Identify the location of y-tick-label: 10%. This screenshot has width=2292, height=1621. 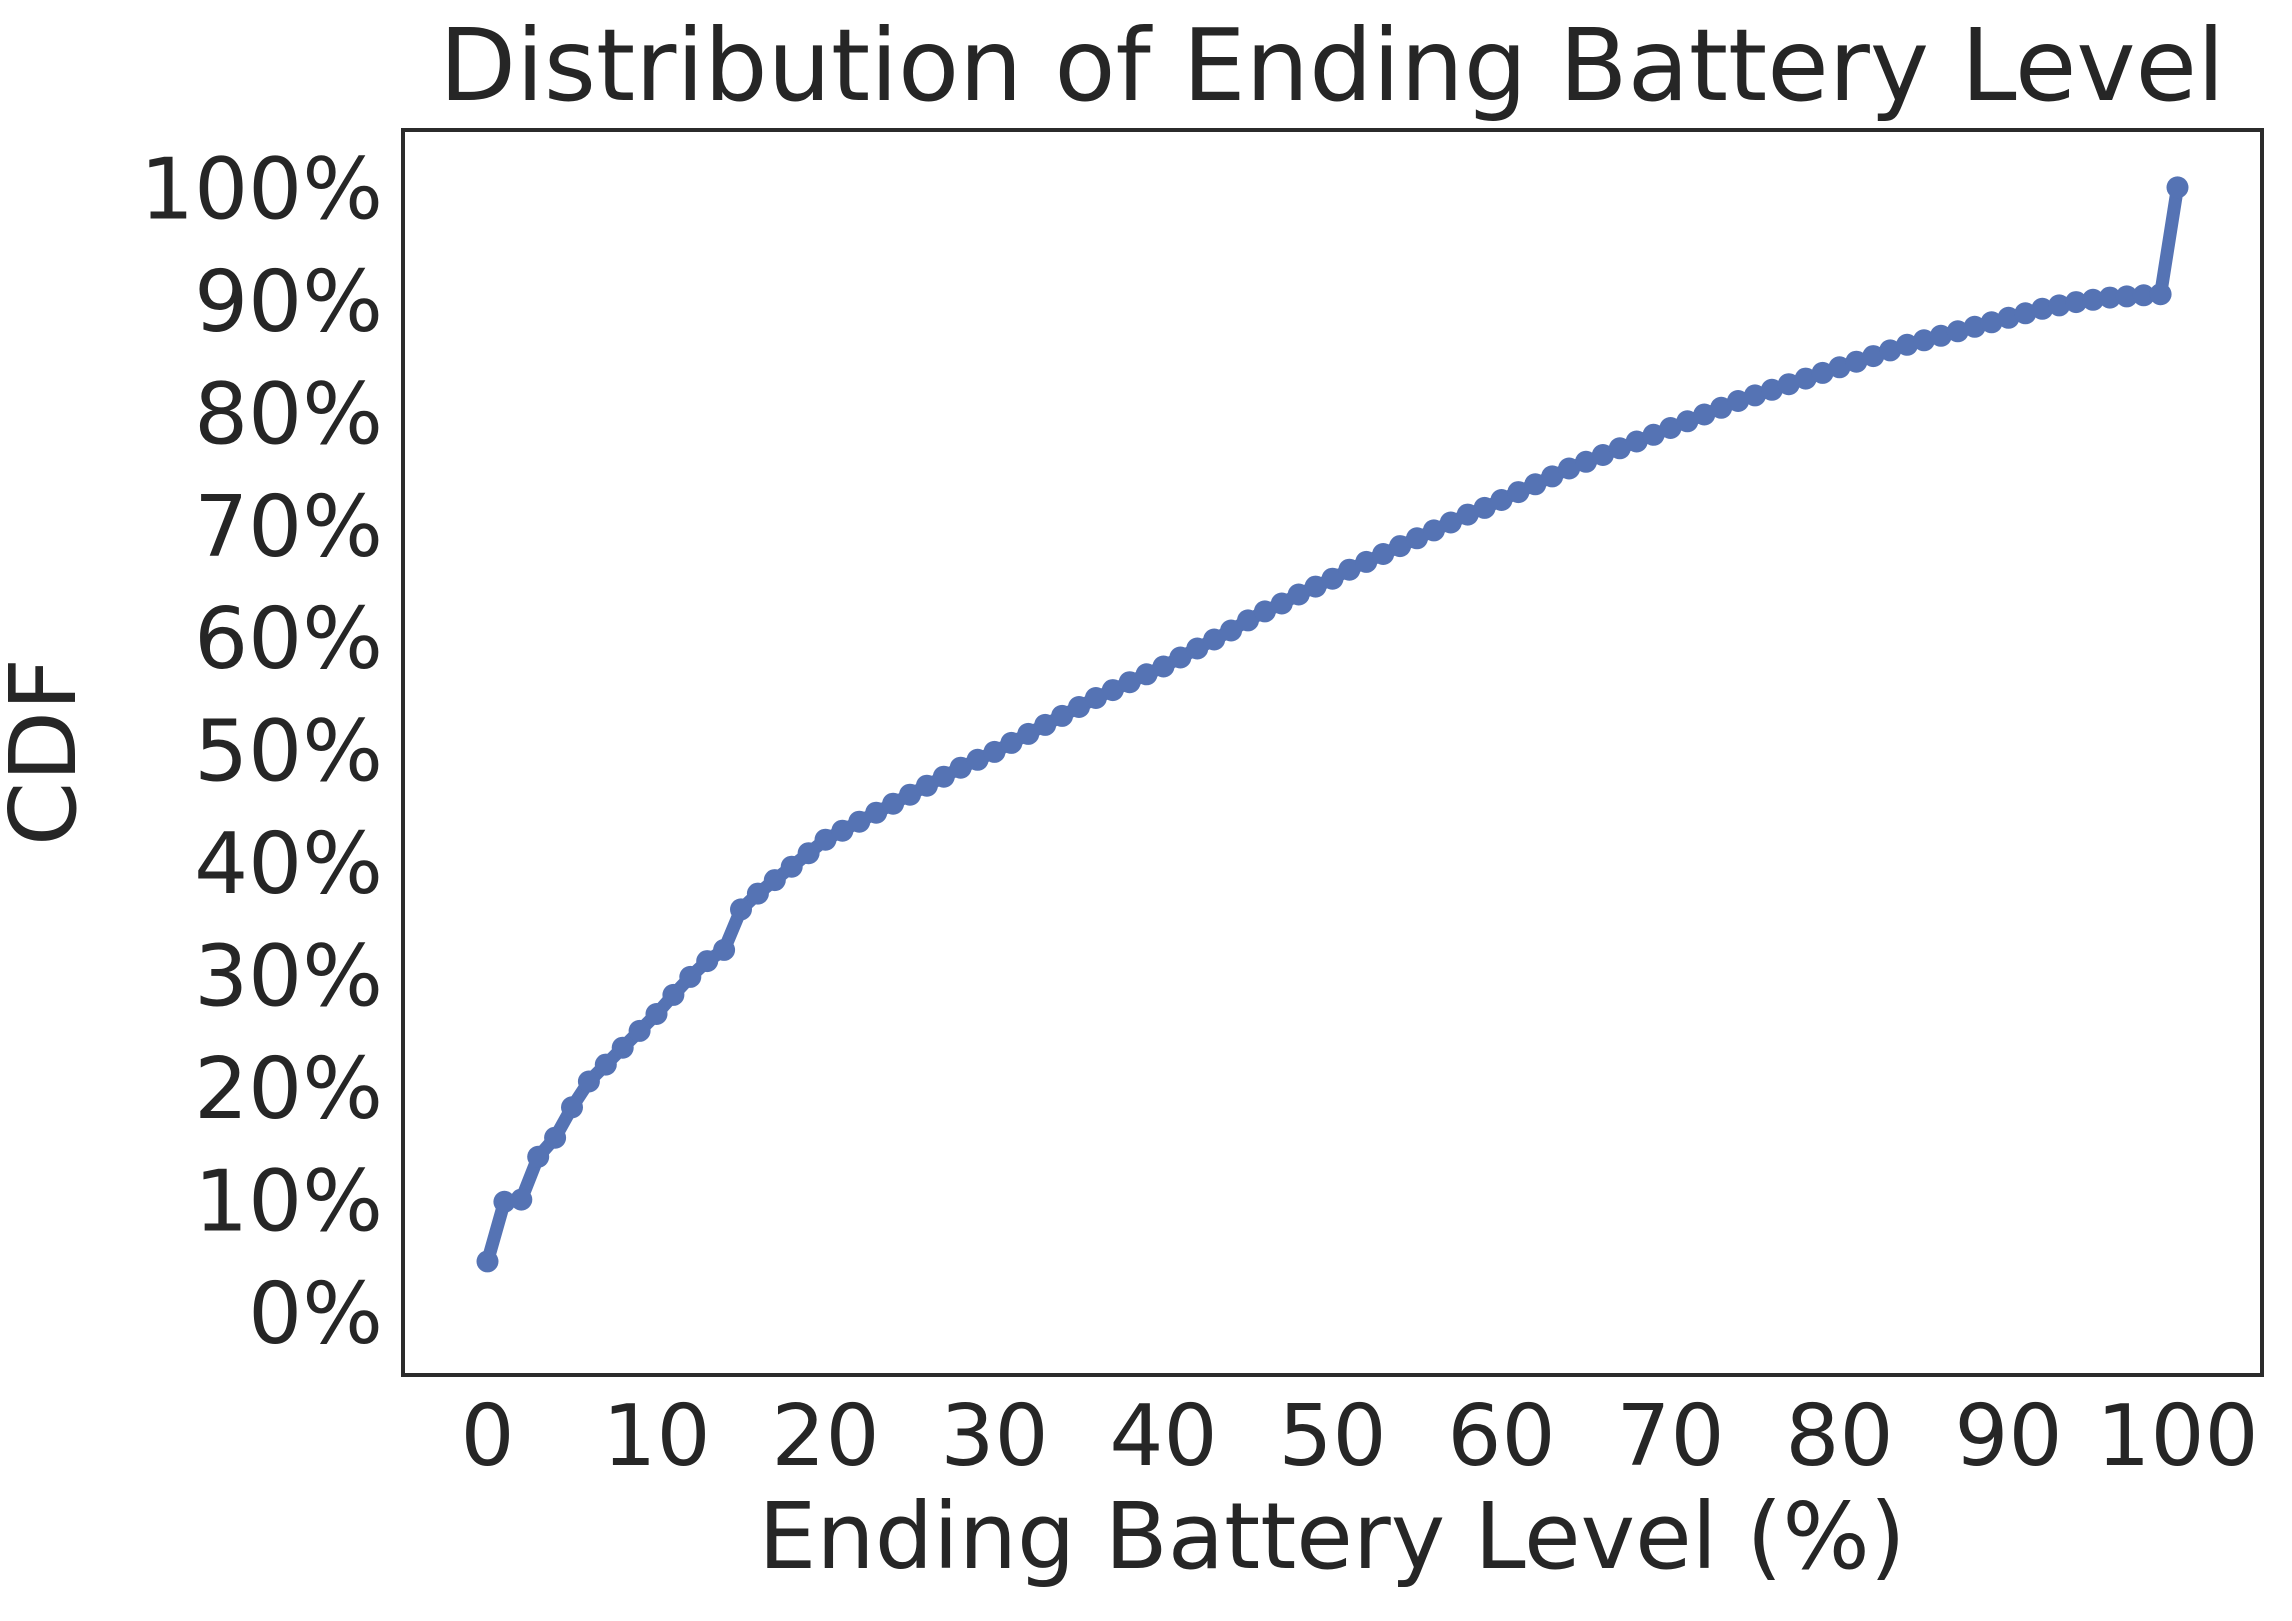
(288, 1202).